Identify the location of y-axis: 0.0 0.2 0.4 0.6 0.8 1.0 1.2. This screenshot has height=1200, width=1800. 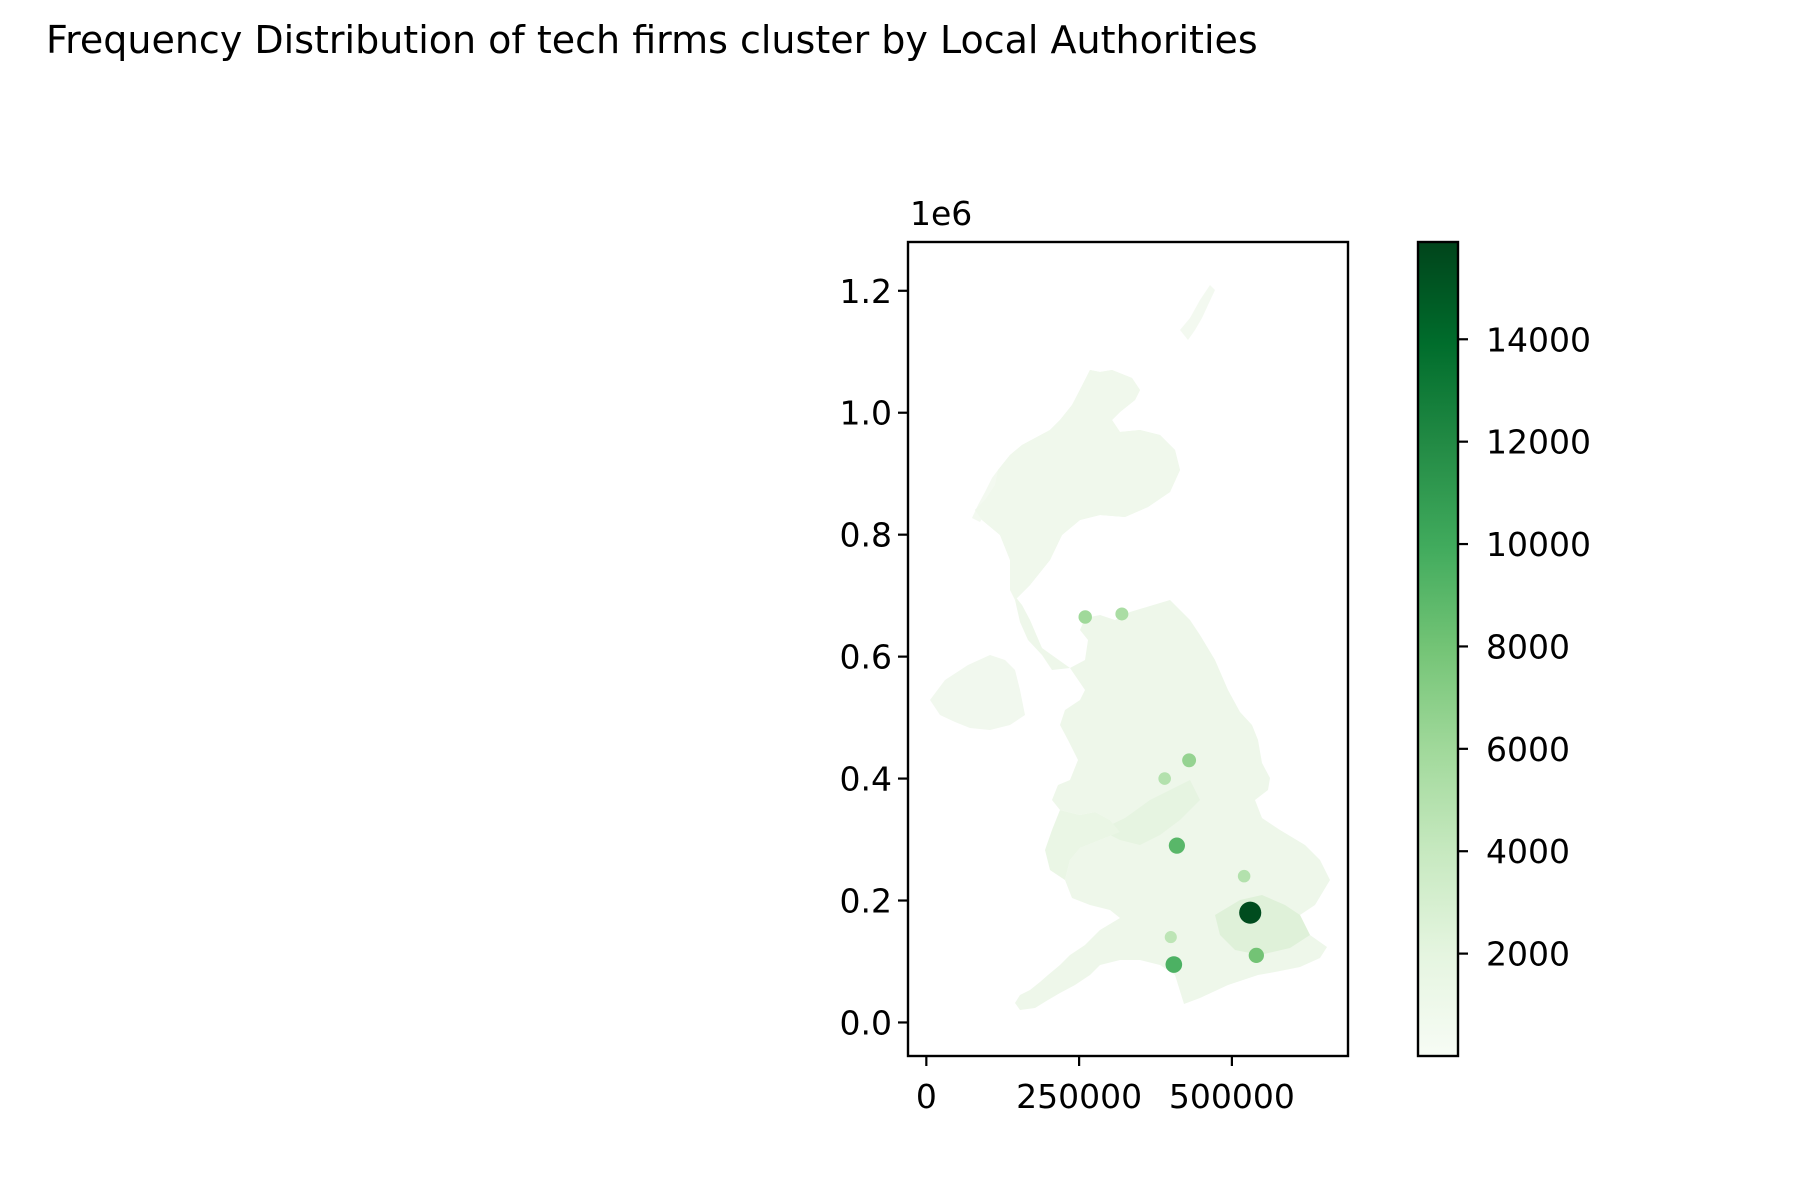
(874, 657).